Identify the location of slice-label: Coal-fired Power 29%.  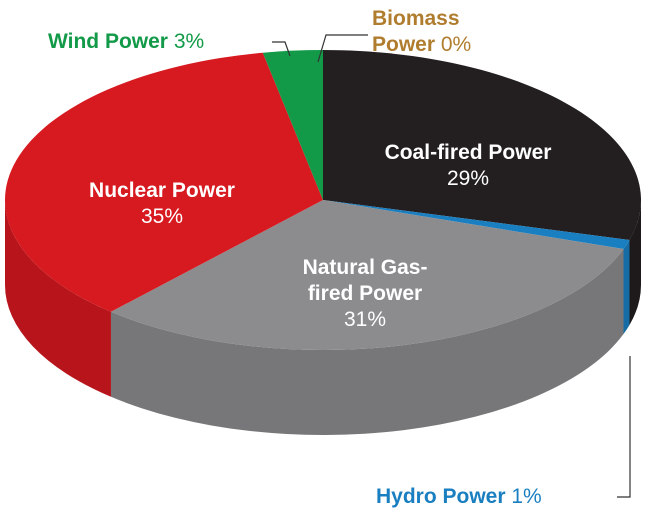
(468, 166).